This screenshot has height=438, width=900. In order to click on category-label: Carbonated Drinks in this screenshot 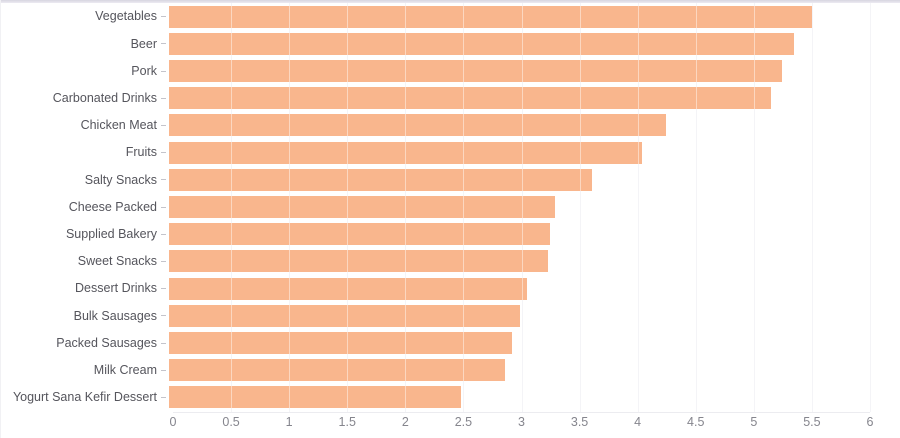, I will do `click(104, 97)`.